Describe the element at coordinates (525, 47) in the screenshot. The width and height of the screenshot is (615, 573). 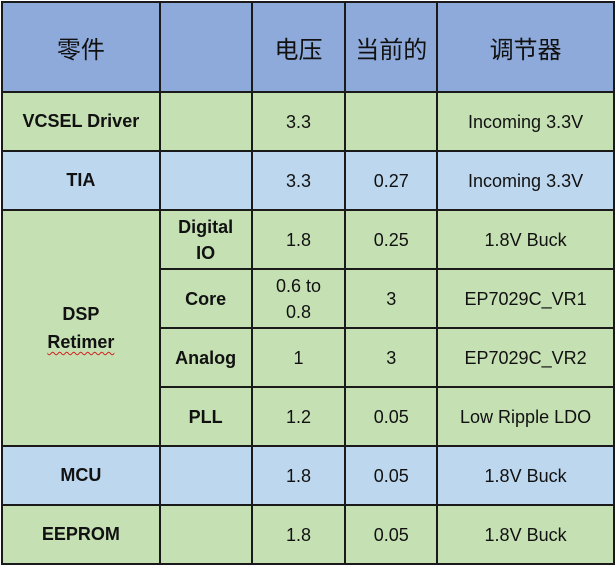
I see `header-regulator: 调节器` at that location.